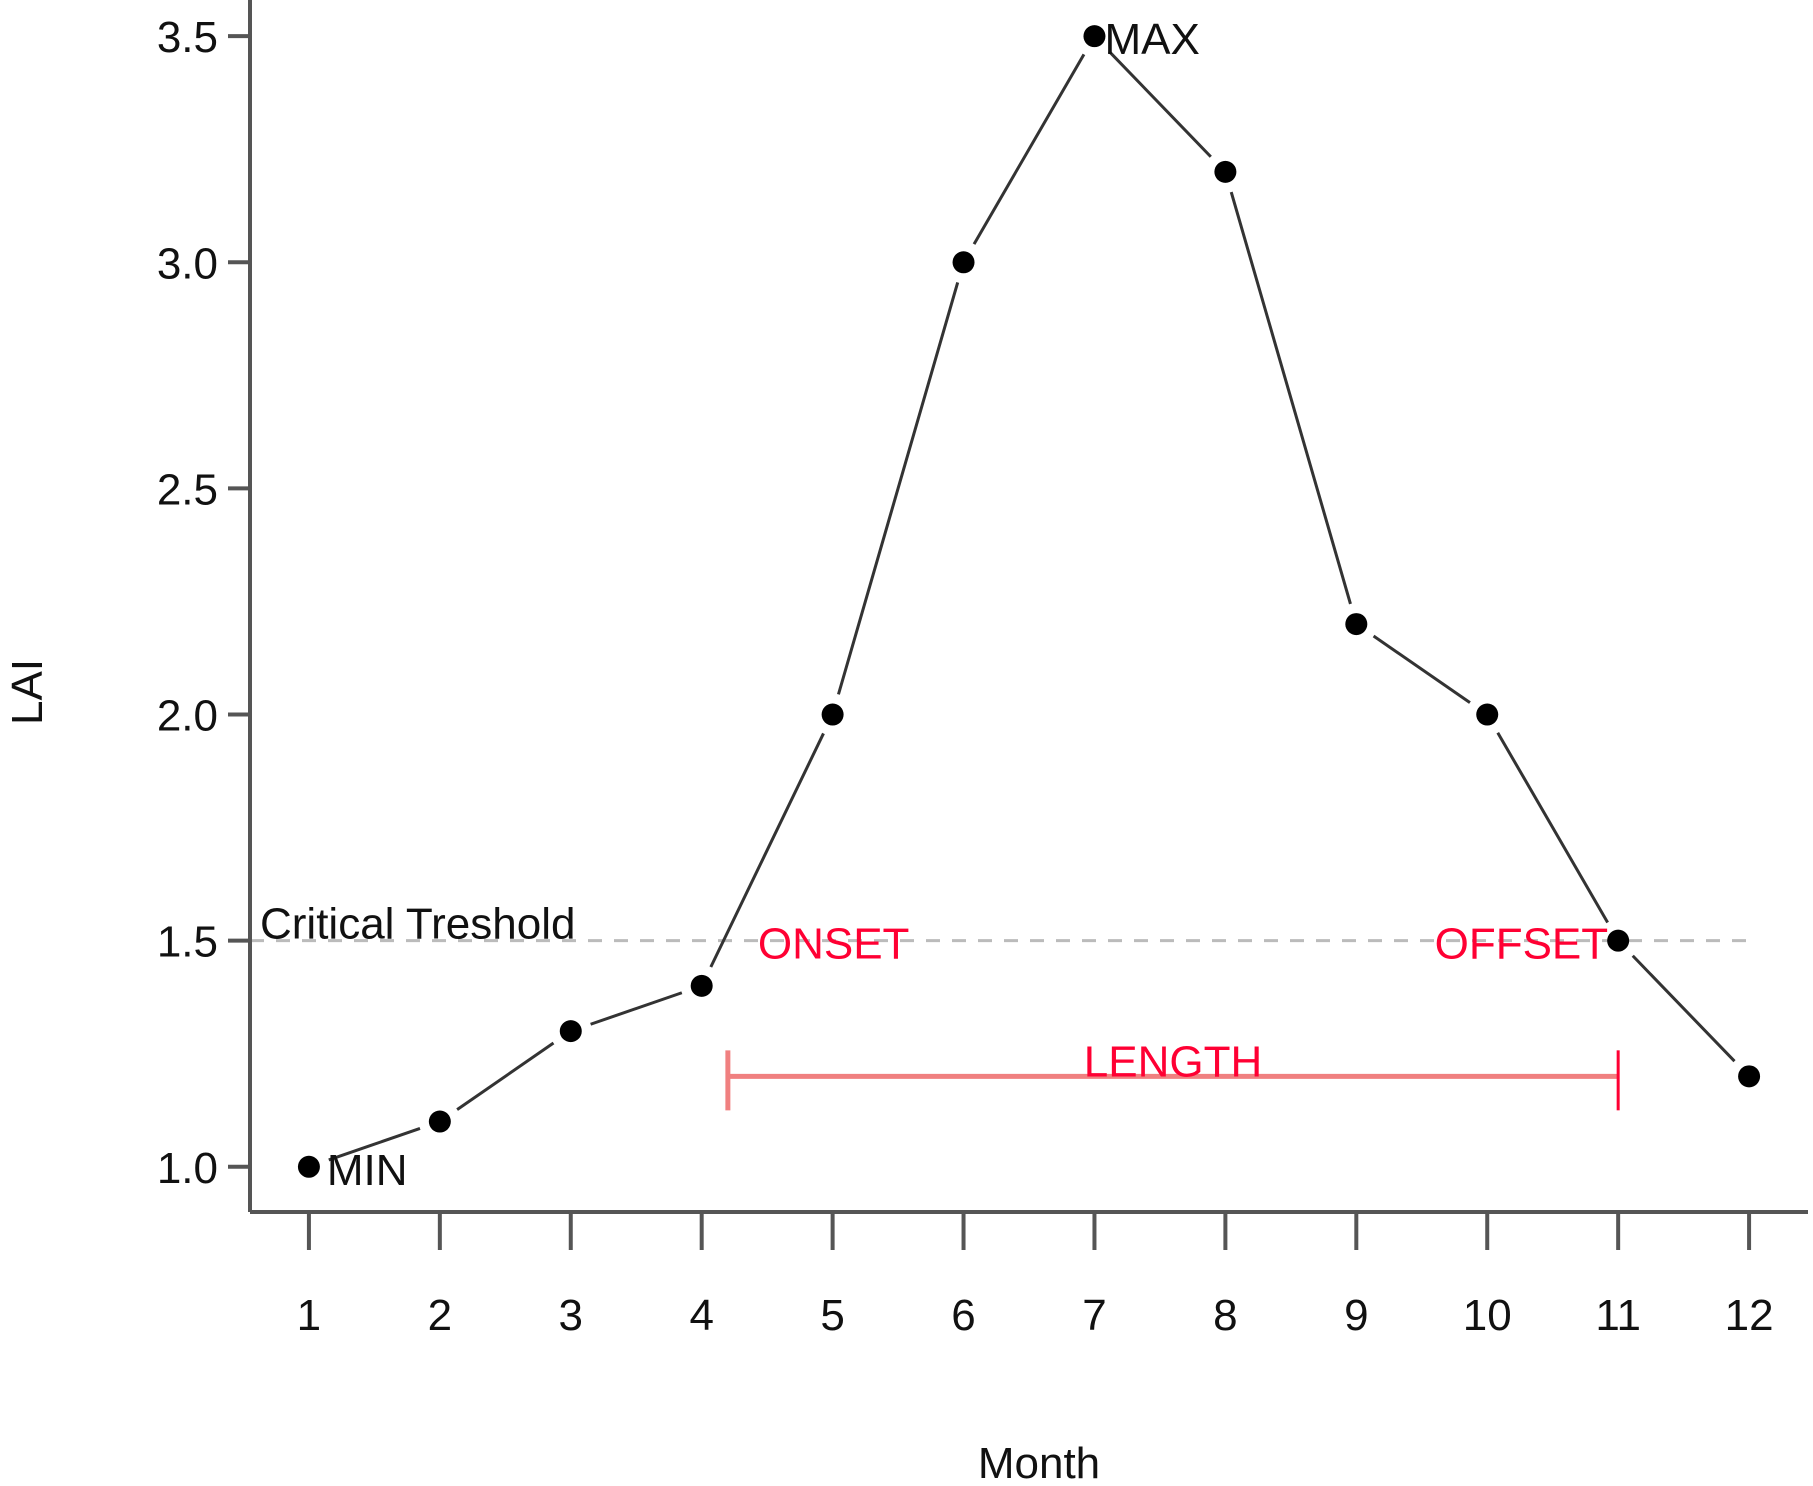 This screenshot has width=1813, height=1486. I want to click on x-tick-label: 5, so click(832, 1315).